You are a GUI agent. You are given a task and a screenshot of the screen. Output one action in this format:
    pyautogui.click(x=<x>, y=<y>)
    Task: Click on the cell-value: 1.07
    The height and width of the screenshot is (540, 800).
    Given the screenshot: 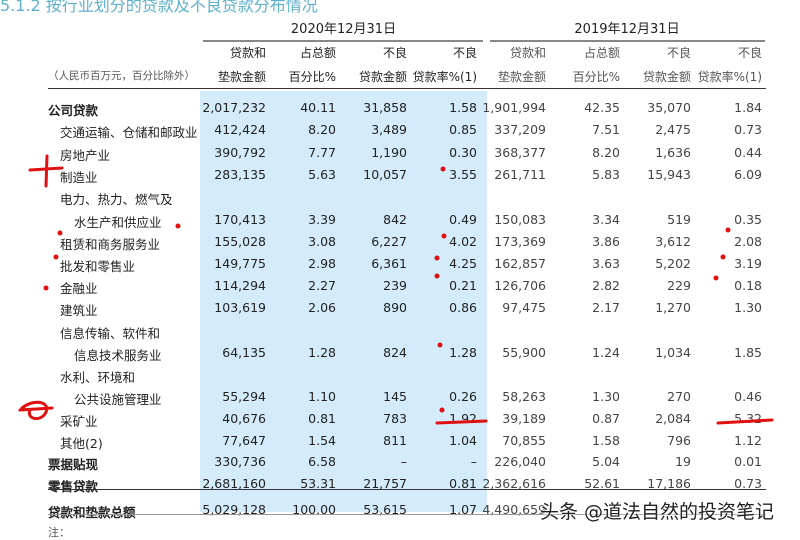 What is the action you would take?
    pyautogui.click(x=463, y=509)
    